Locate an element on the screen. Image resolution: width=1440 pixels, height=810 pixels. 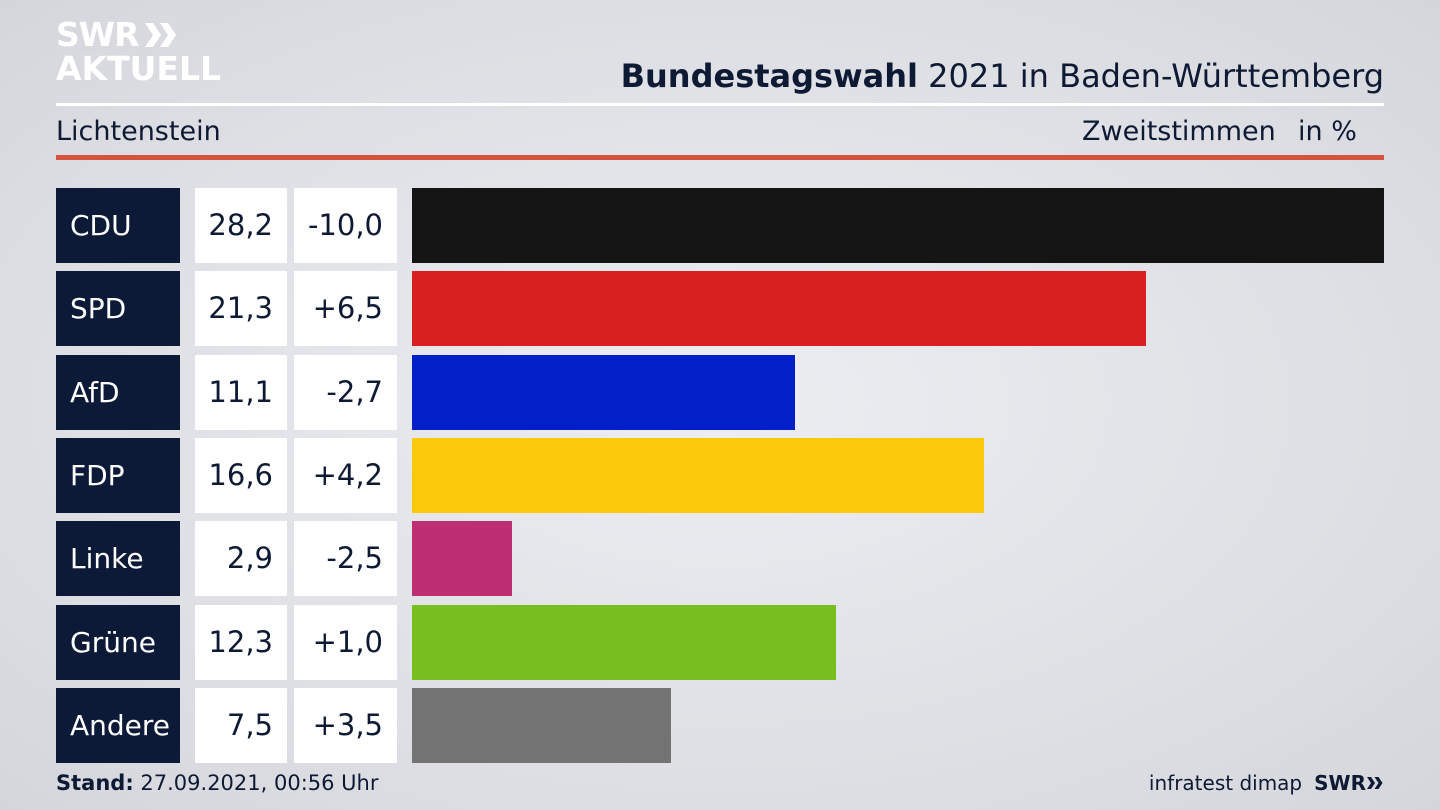
bar-grne is located at coordinates (624, 642).